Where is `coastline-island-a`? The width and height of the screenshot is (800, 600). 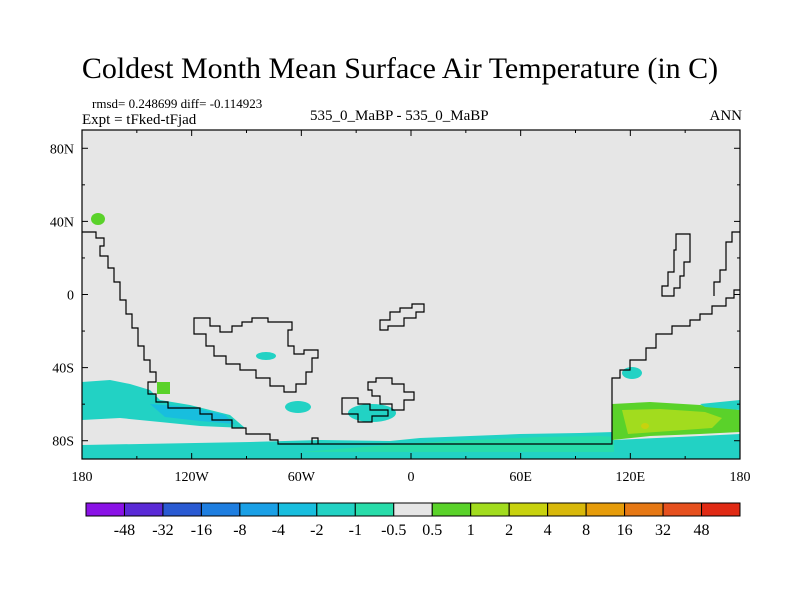 coastline-island-a is located at coordinates (256, 355).